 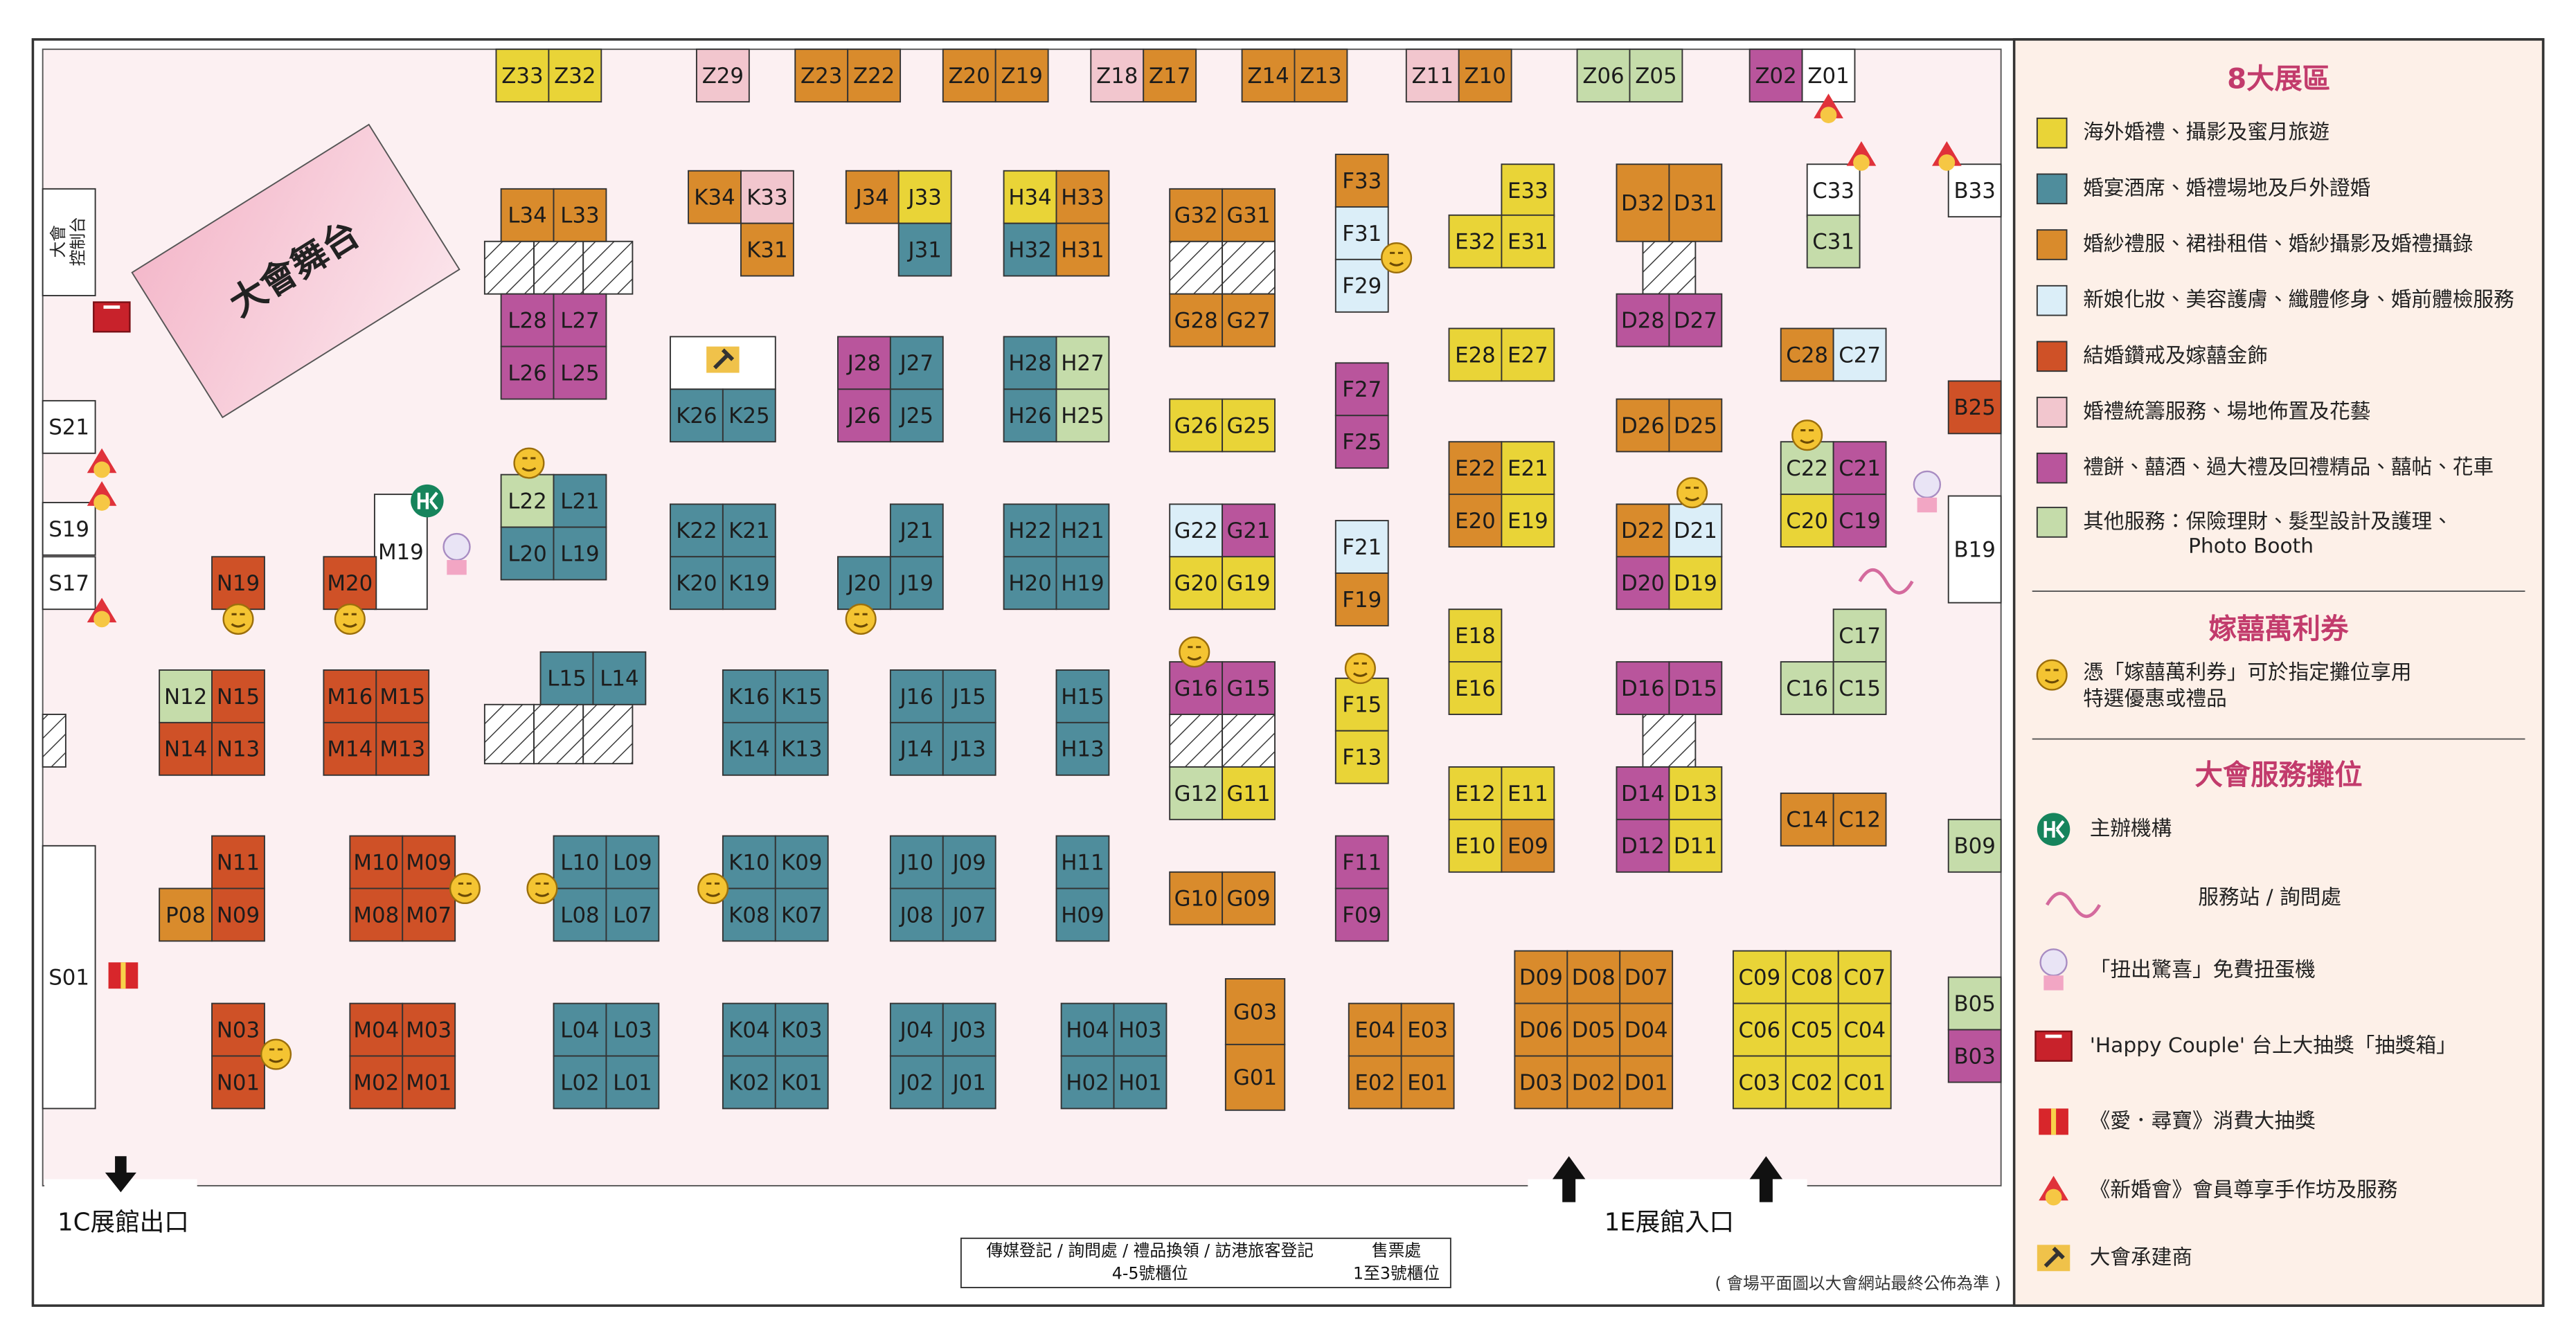 I want to click on booth-label: L01, so click(x=632, y=1082).